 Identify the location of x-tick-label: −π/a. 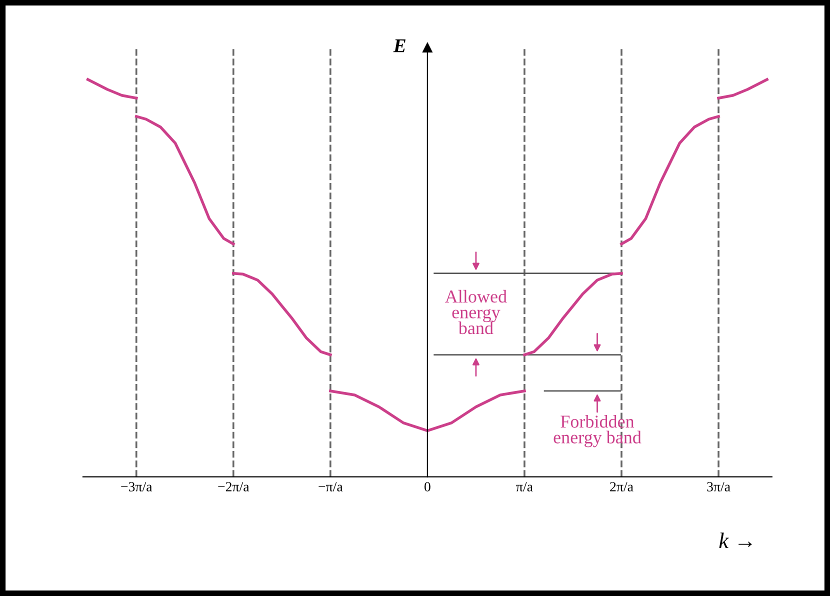
(330, 487).